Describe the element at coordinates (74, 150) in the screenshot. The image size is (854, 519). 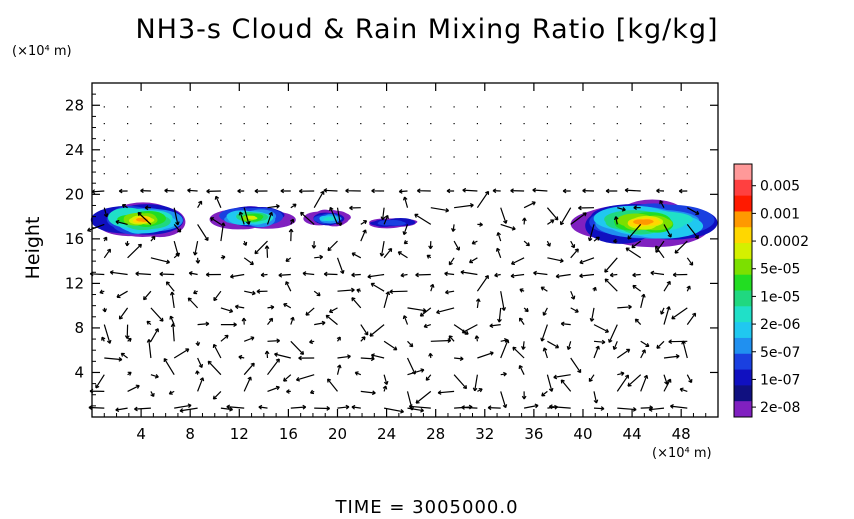
I see `y-tick-label: 24` at that location.